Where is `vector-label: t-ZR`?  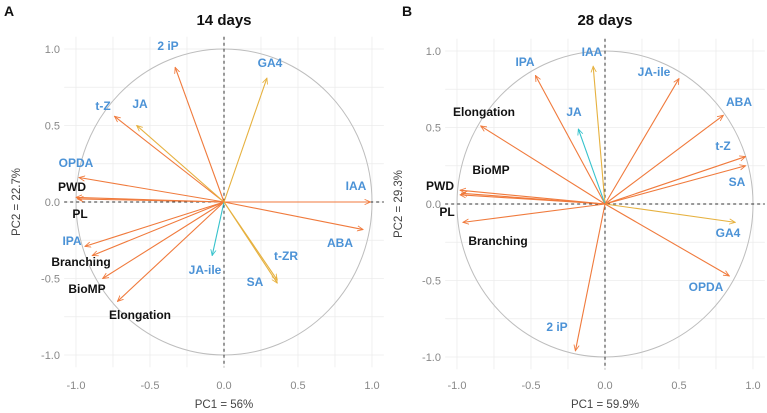
vector-label: t-ZR is located at coordinates (286, 256).